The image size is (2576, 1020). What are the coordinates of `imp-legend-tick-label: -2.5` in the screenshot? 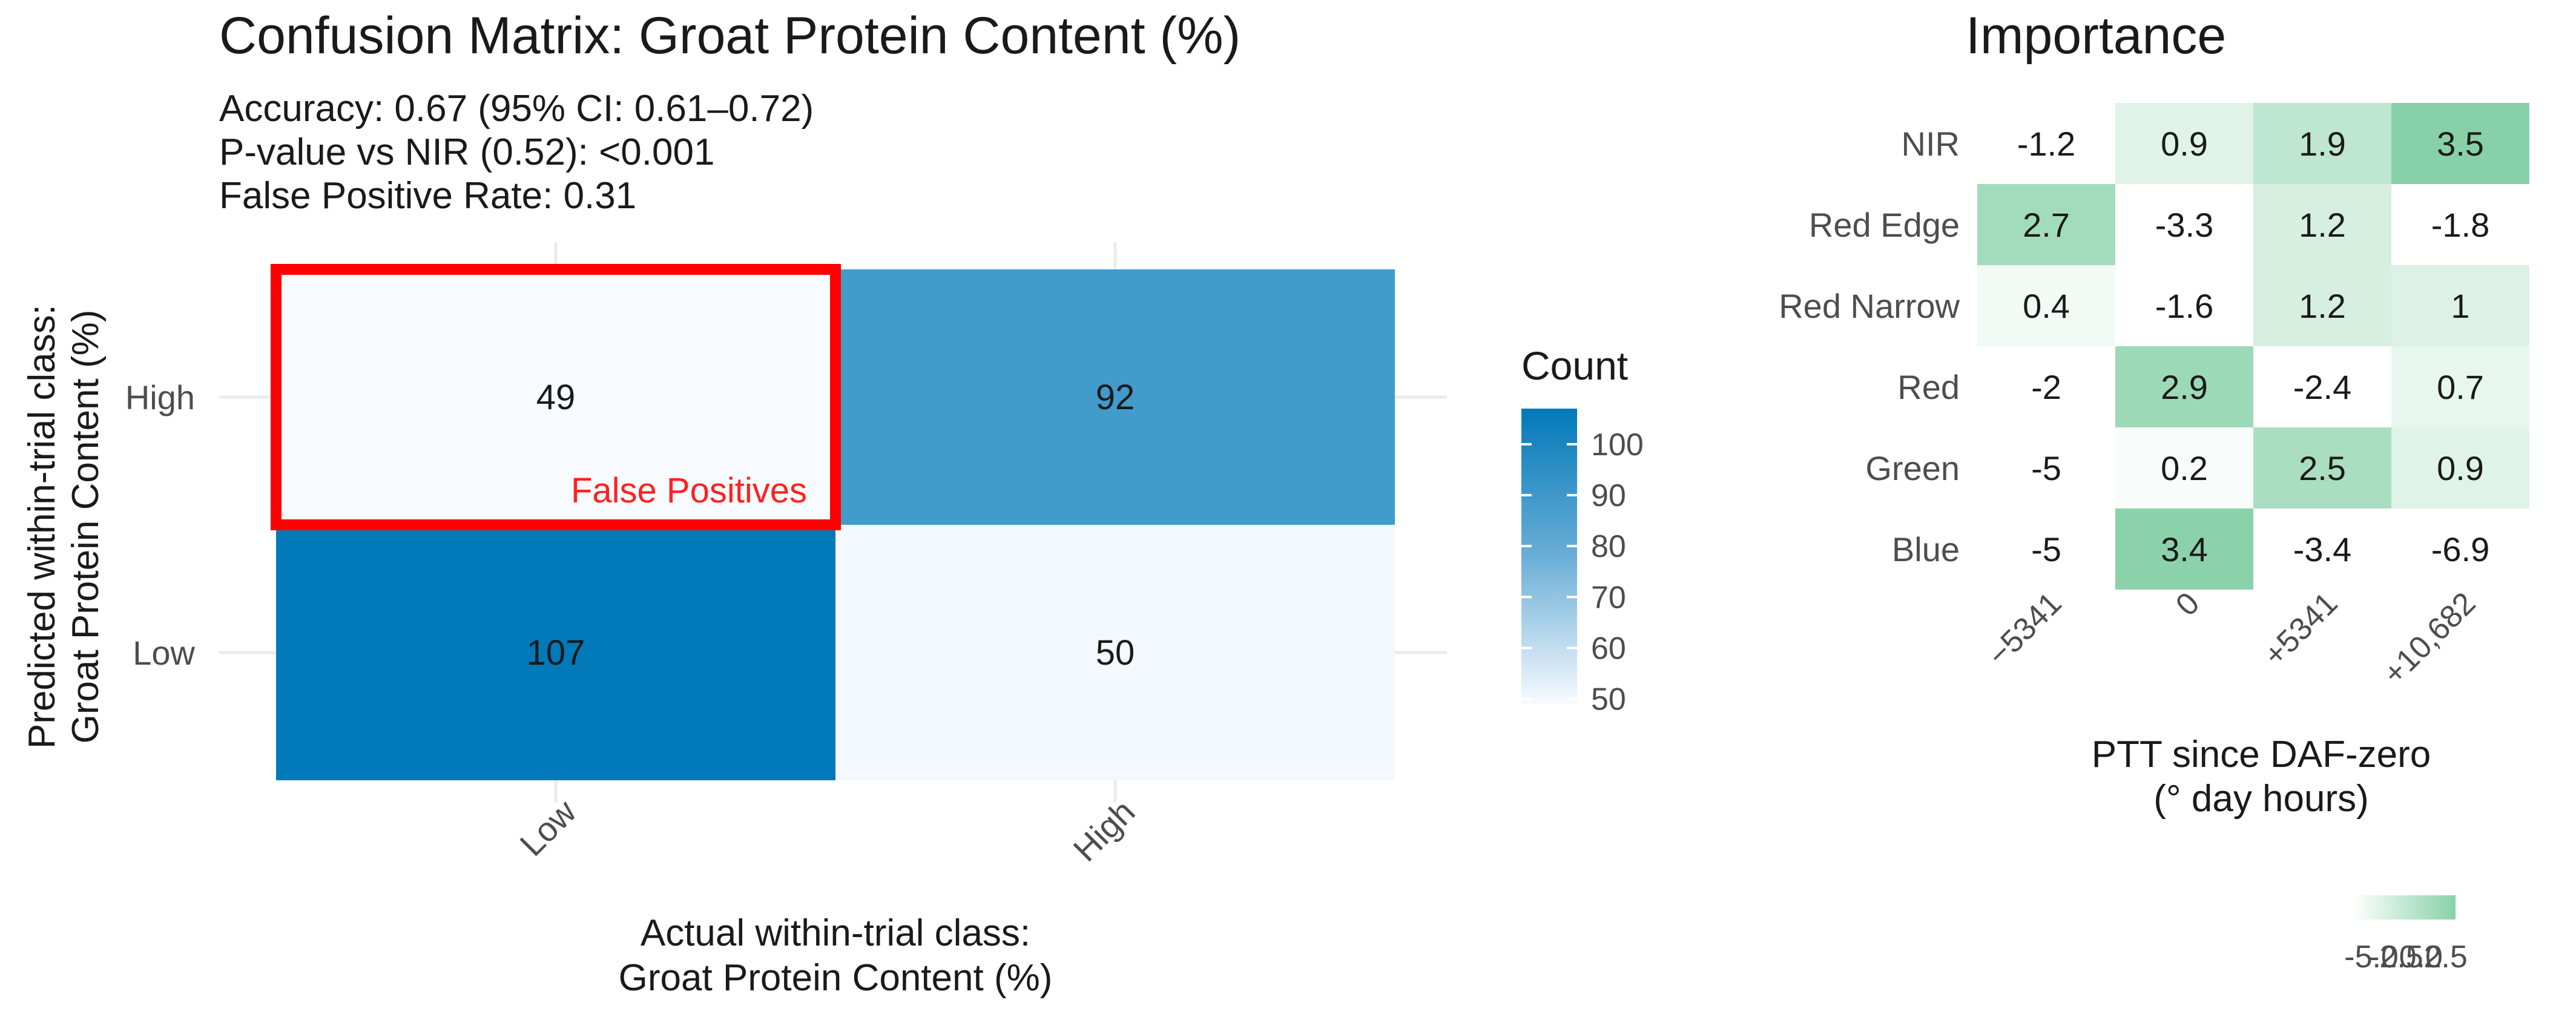 It's located at (2396, 957).